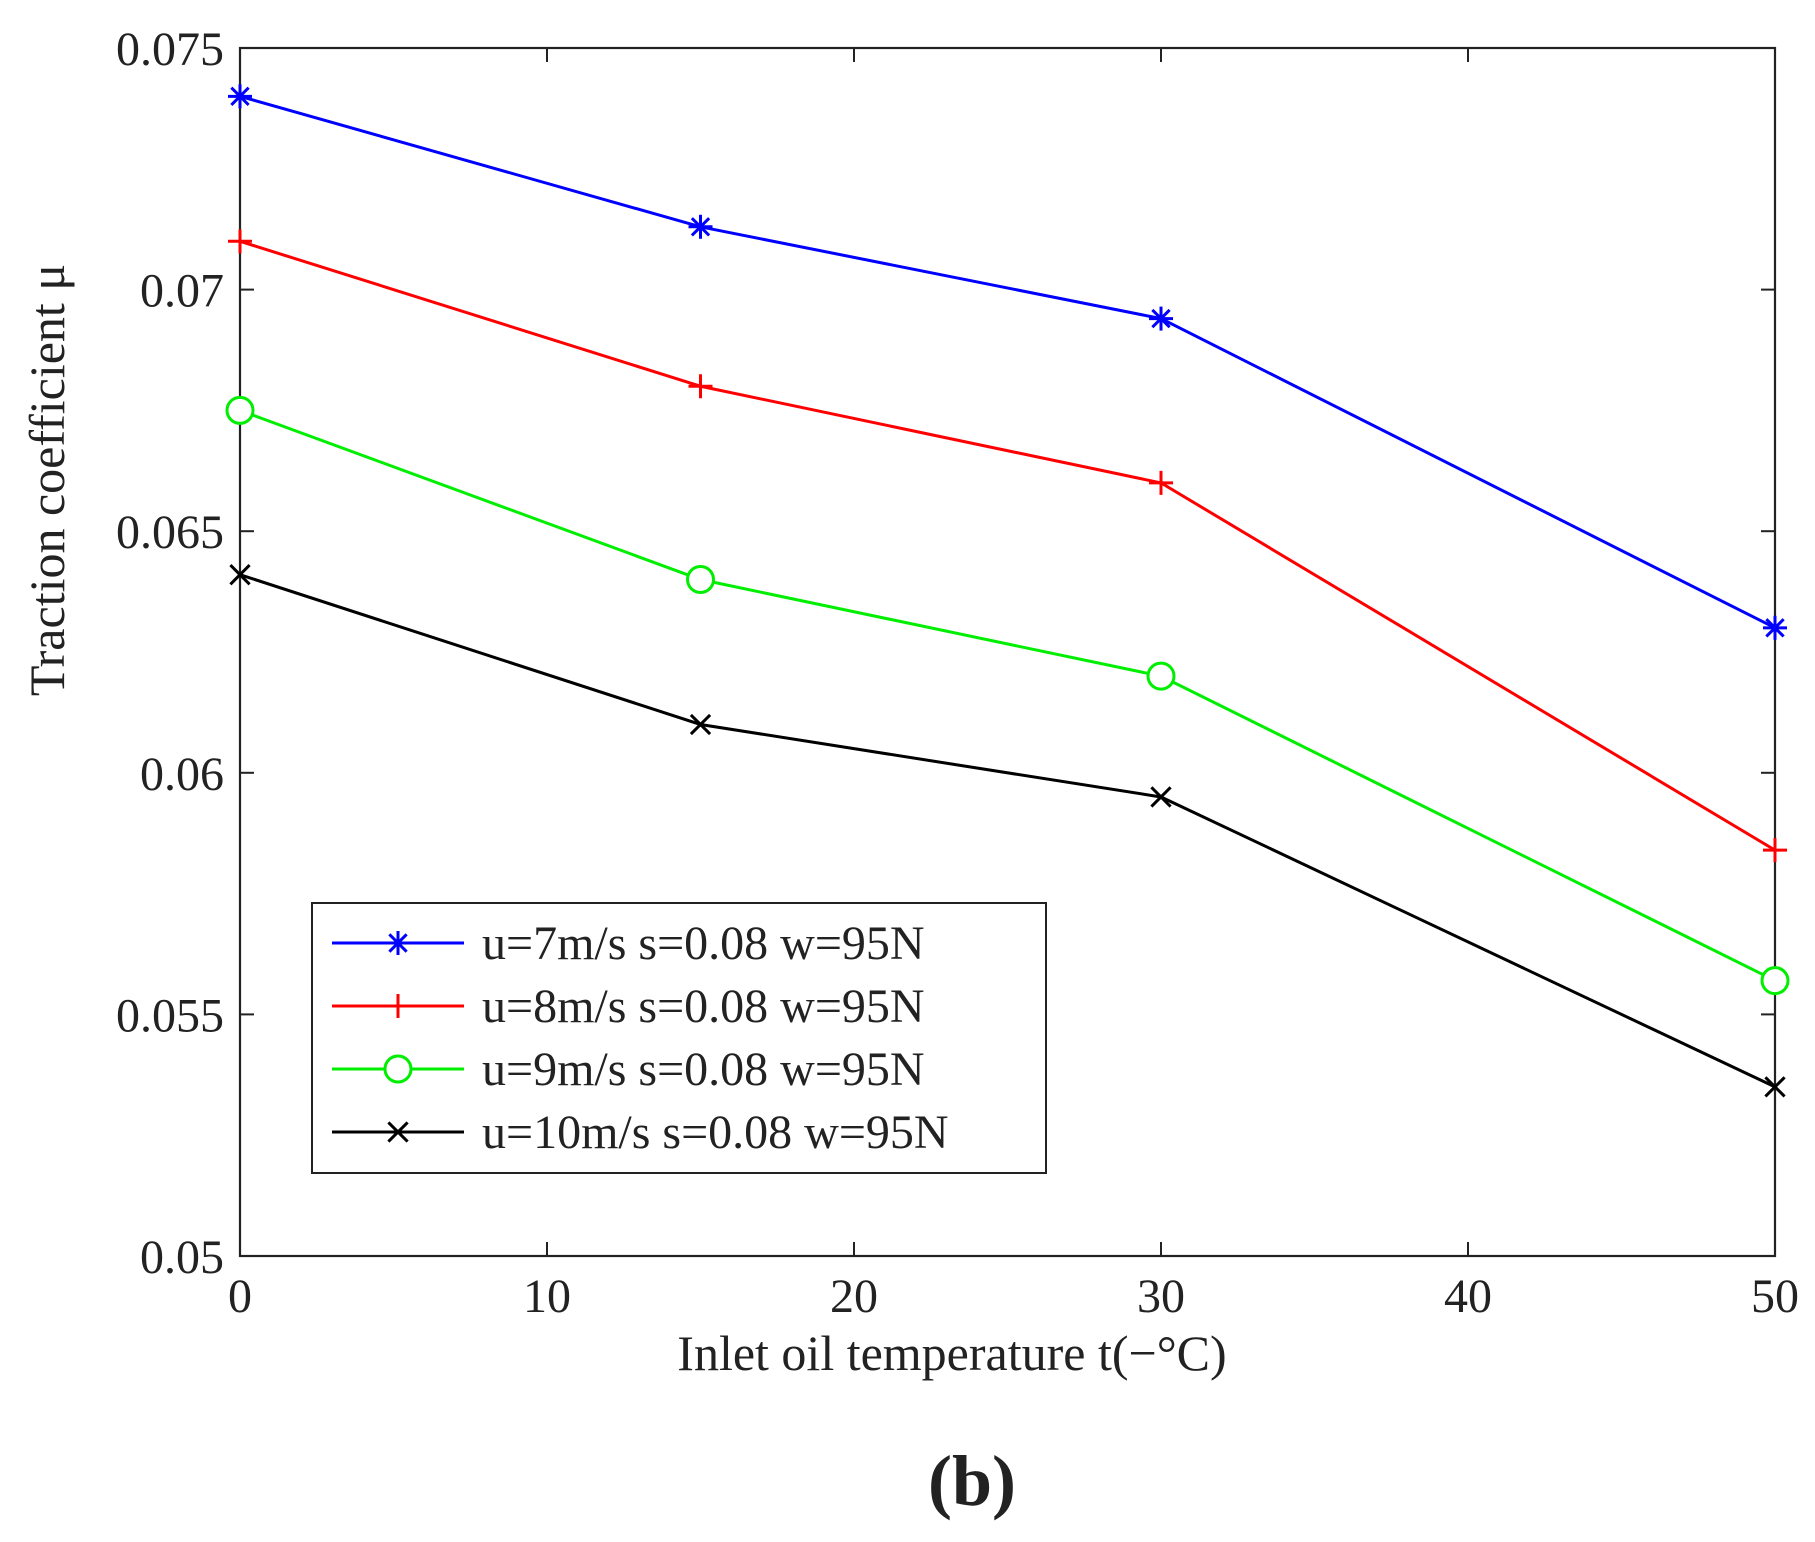  I want to click on x-tick-label: 30, so click(1161, 1296).